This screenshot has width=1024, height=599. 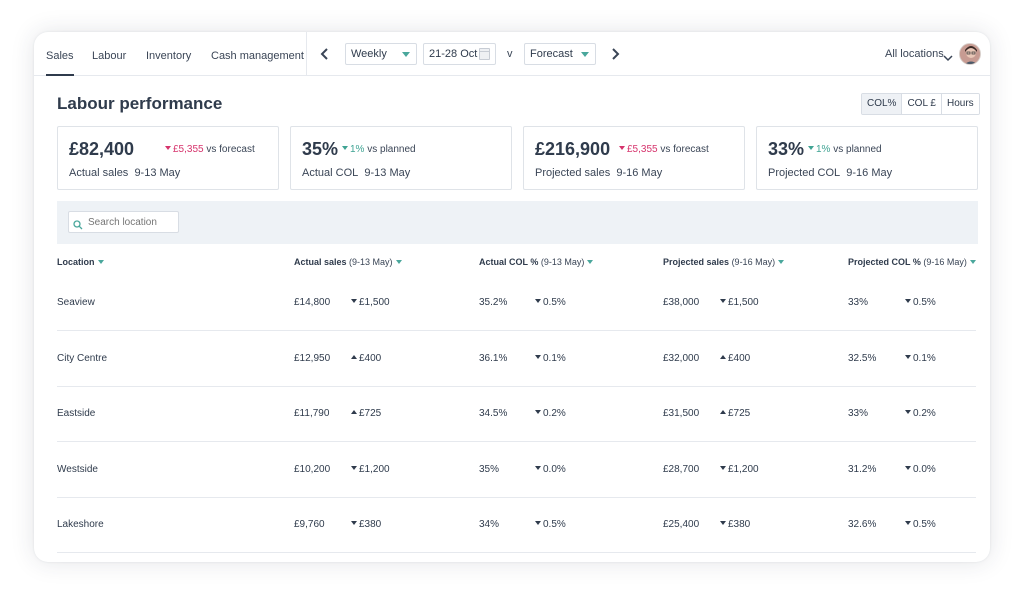 I want to click on cell-location: Seaview, so click(x=76, y=302).